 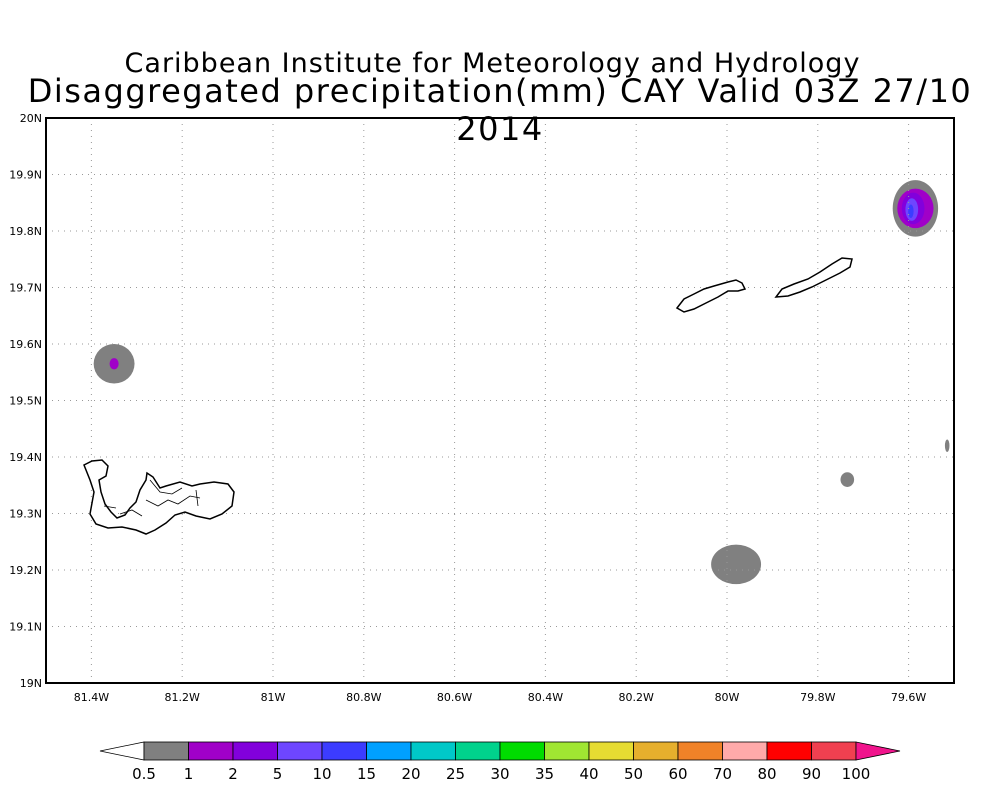 I want to click on lat-tick-label-8: 19.8N, so click(x=25, y=231).